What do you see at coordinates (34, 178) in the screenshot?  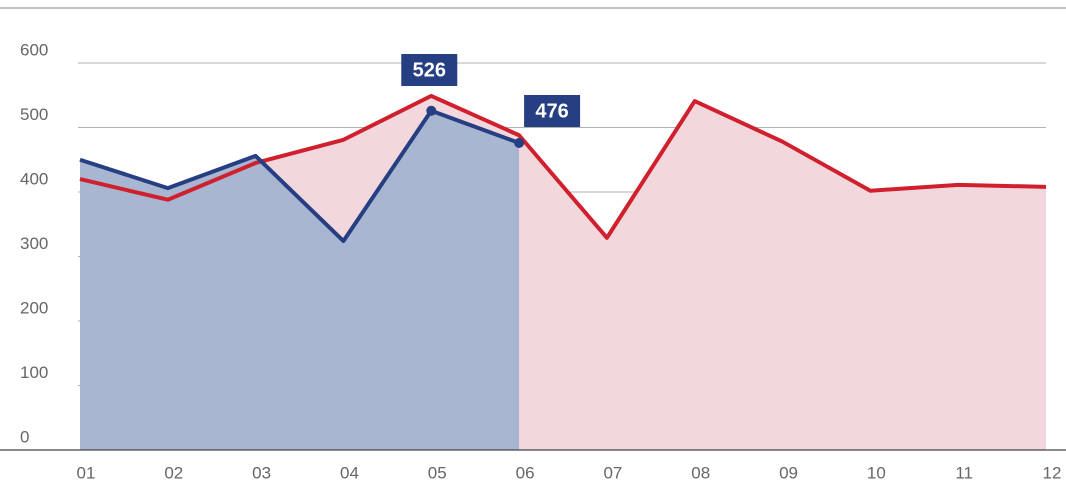 I see `y-tick-label: 400` at bounding box center [34, 178].